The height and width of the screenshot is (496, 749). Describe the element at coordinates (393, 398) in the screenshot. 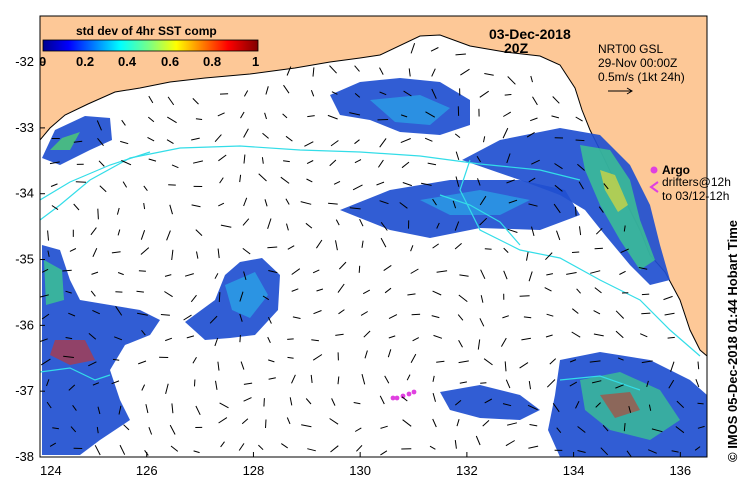

I see `drifter-marker` at that location.